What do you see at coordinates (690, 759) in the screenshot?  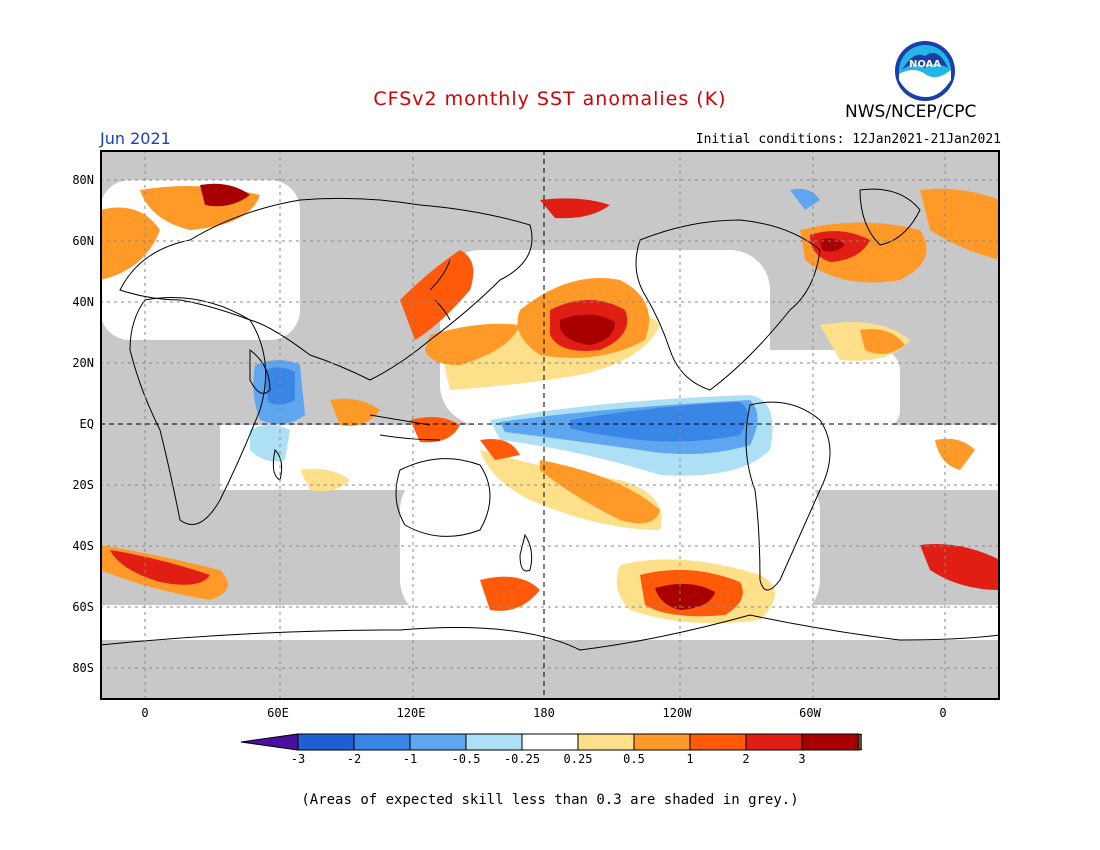 I see `colorbar-tick: 1` at bounding box center [690, 759].